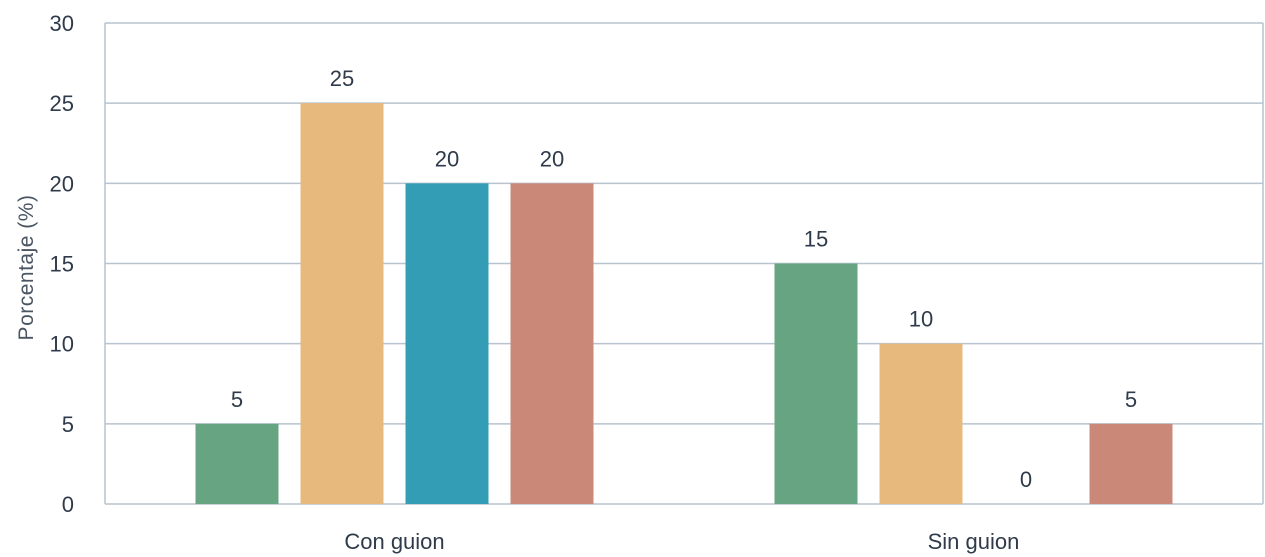  Describe the element at coordinates (68, 424) in the screenshot. I see `y-tick-label: 5` at that location.